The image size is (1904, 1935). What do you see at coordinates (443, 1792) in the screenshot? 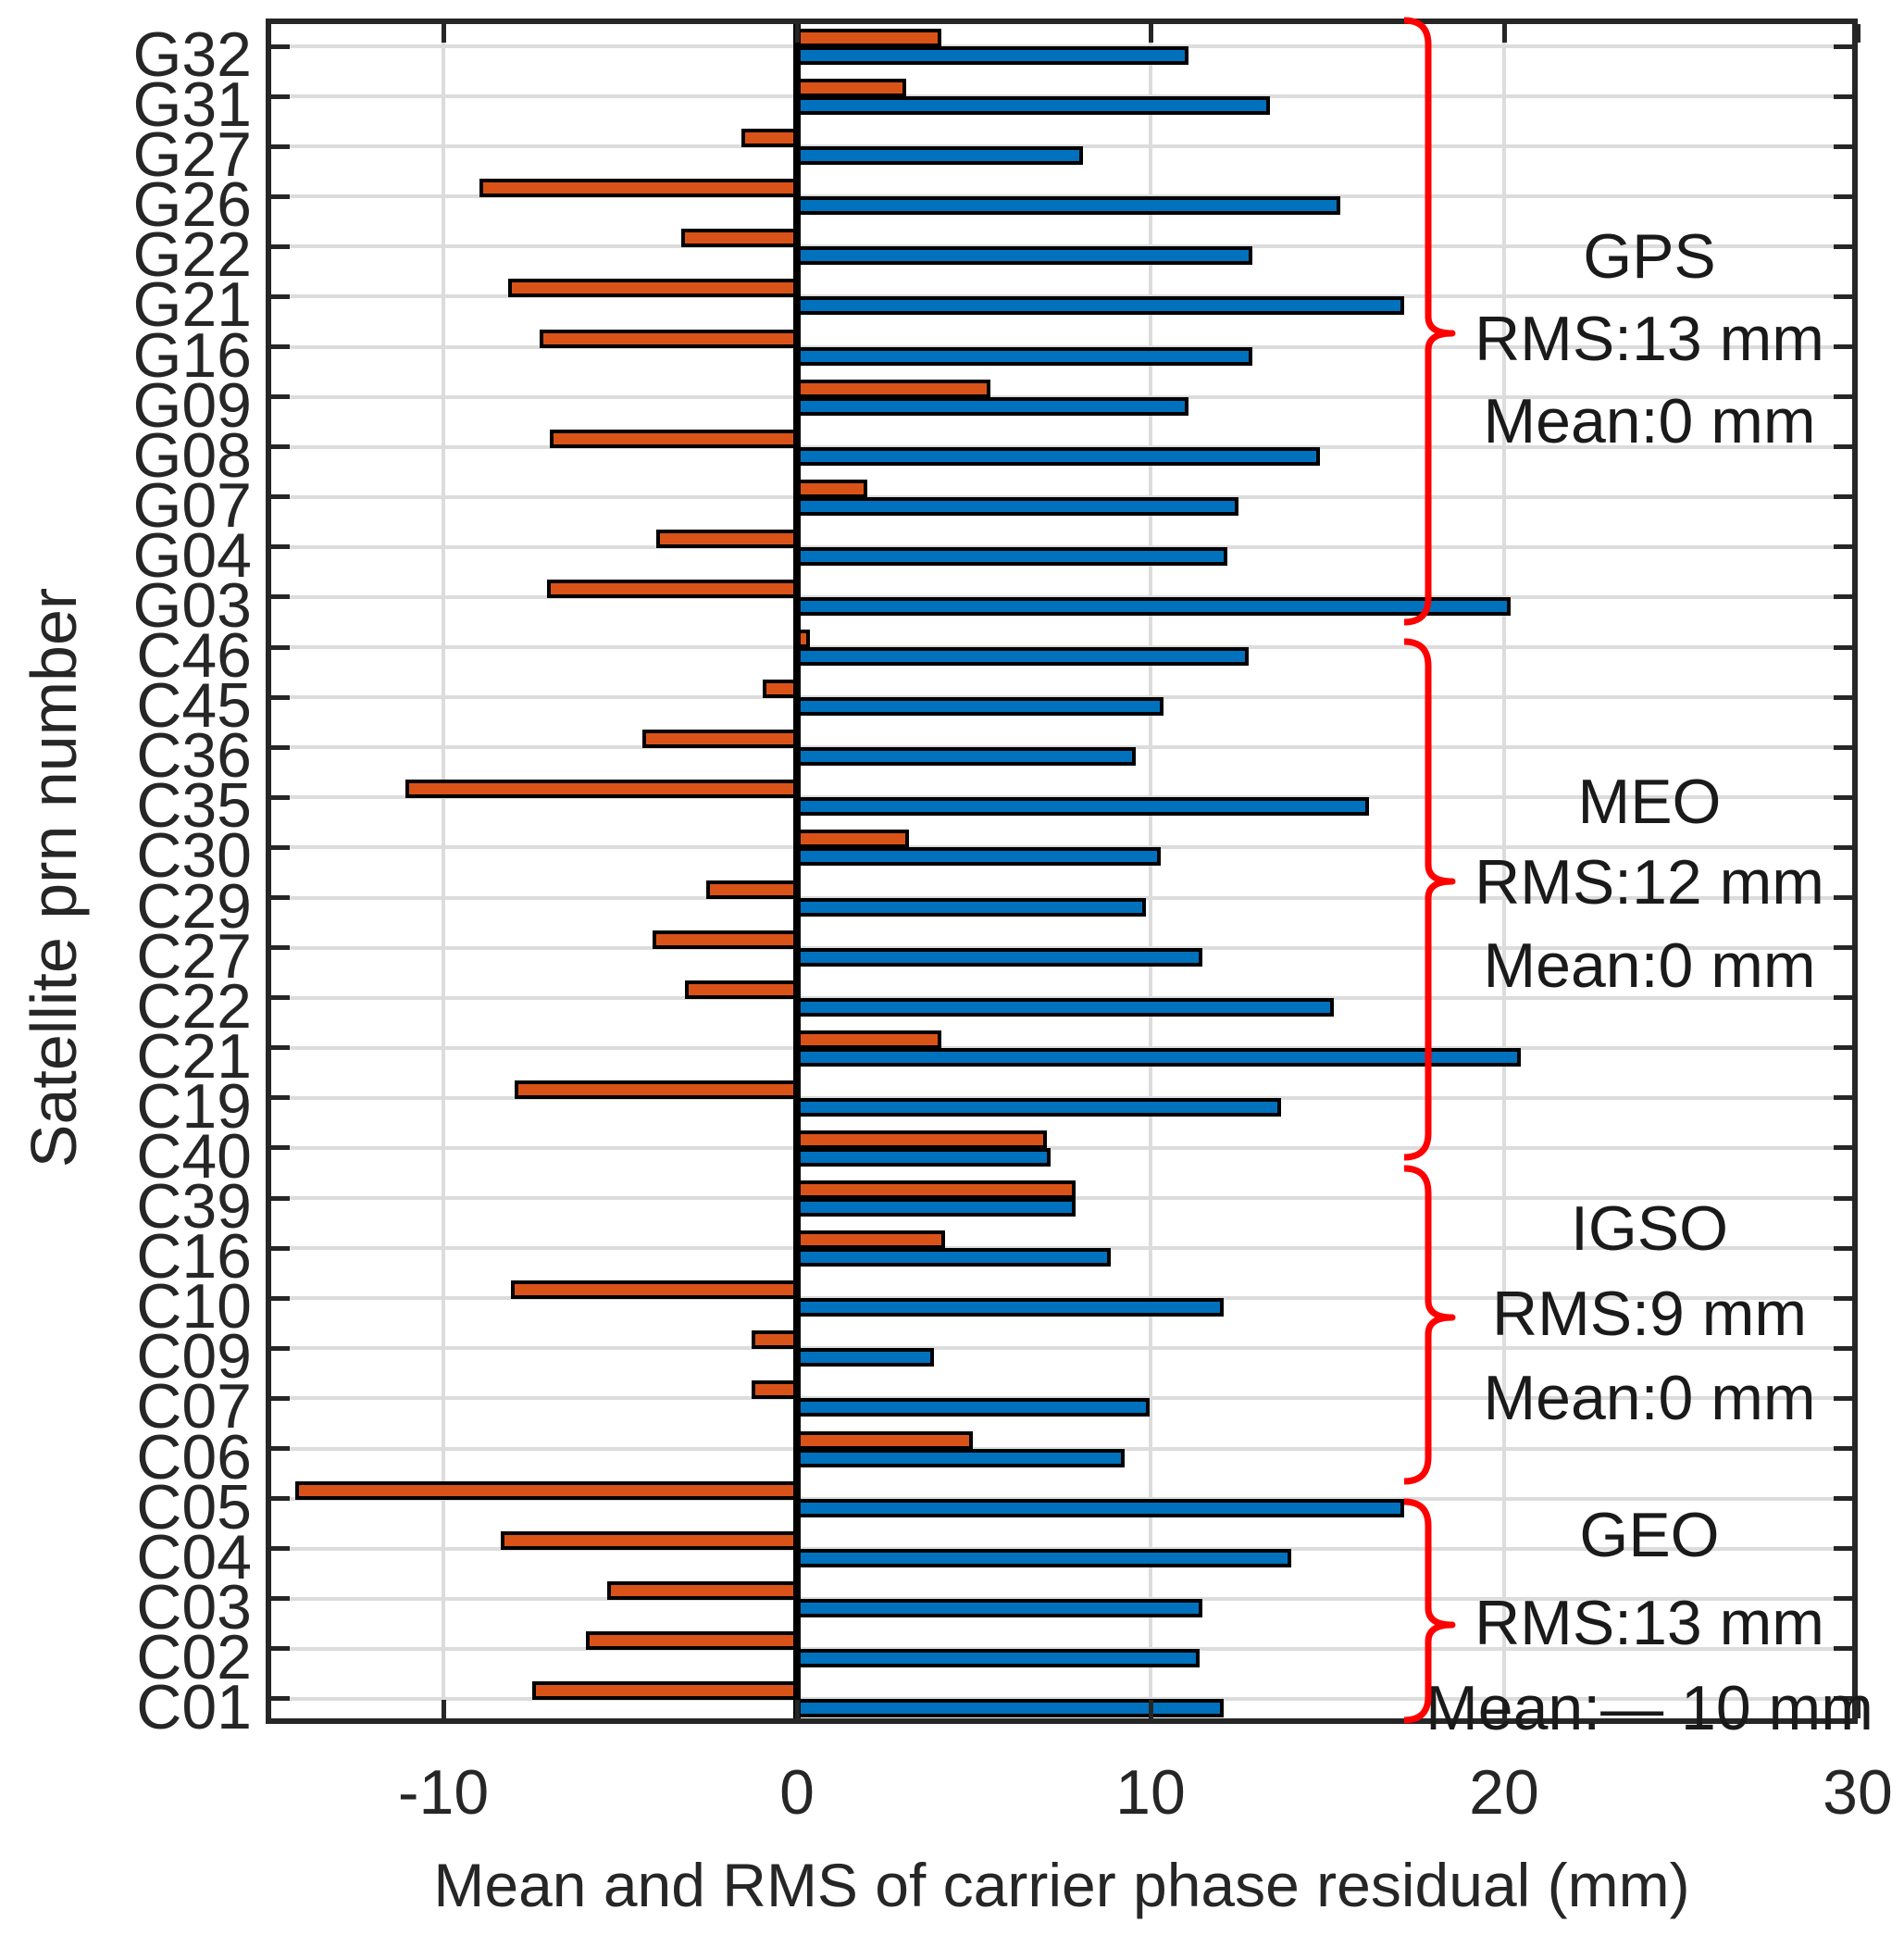
I see `x-tick-label: -10` at bounding box center [443, 1792].